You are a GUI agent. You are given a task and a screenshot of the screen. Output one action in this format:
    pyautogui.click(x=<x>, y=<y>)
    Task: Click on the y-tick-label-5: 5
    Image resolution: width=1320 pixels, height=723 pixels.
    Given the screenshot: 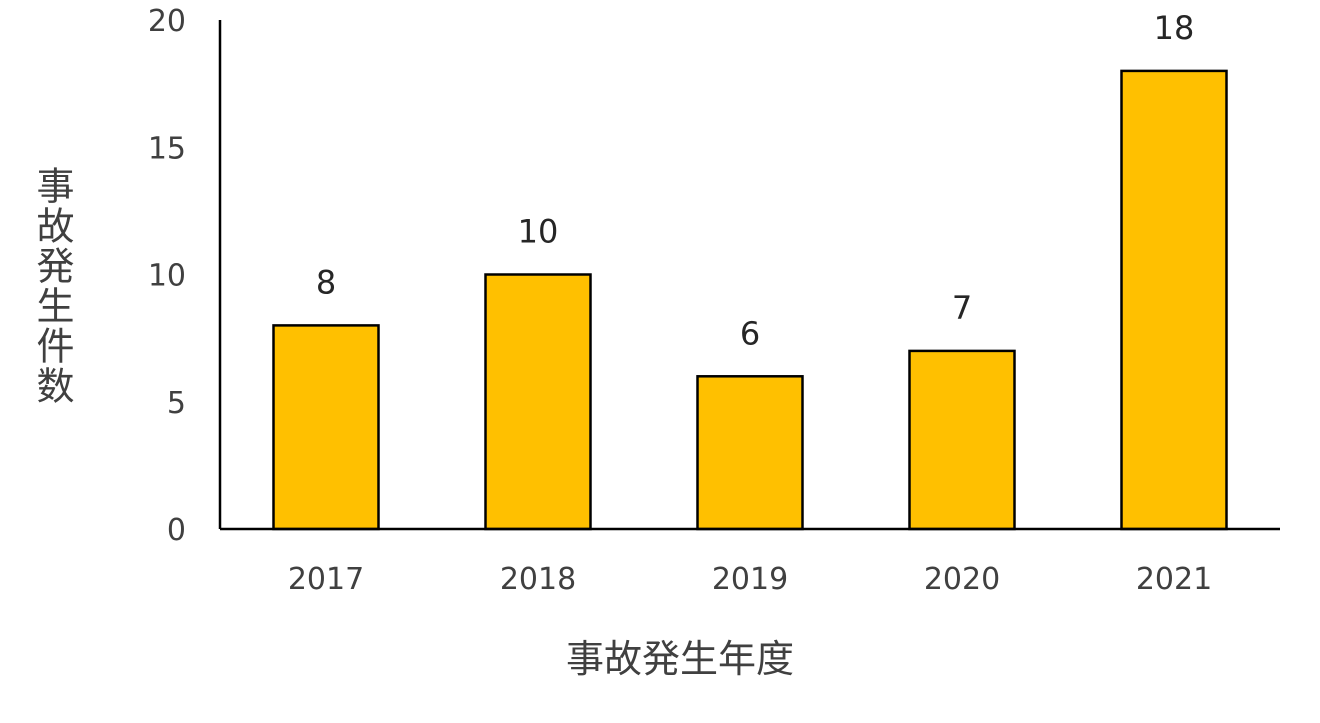 What is the action you would take?
    pyautogui.click(x=176, y=403)
    